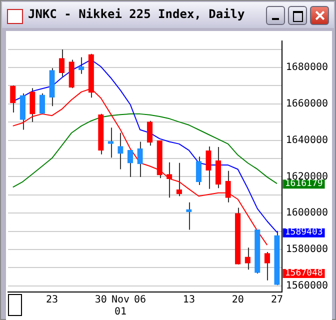  What do you see at coordinates (307, 286) in the screenshot?
I see `y-tick-label: 1560000` at bounding box center [307, 286].